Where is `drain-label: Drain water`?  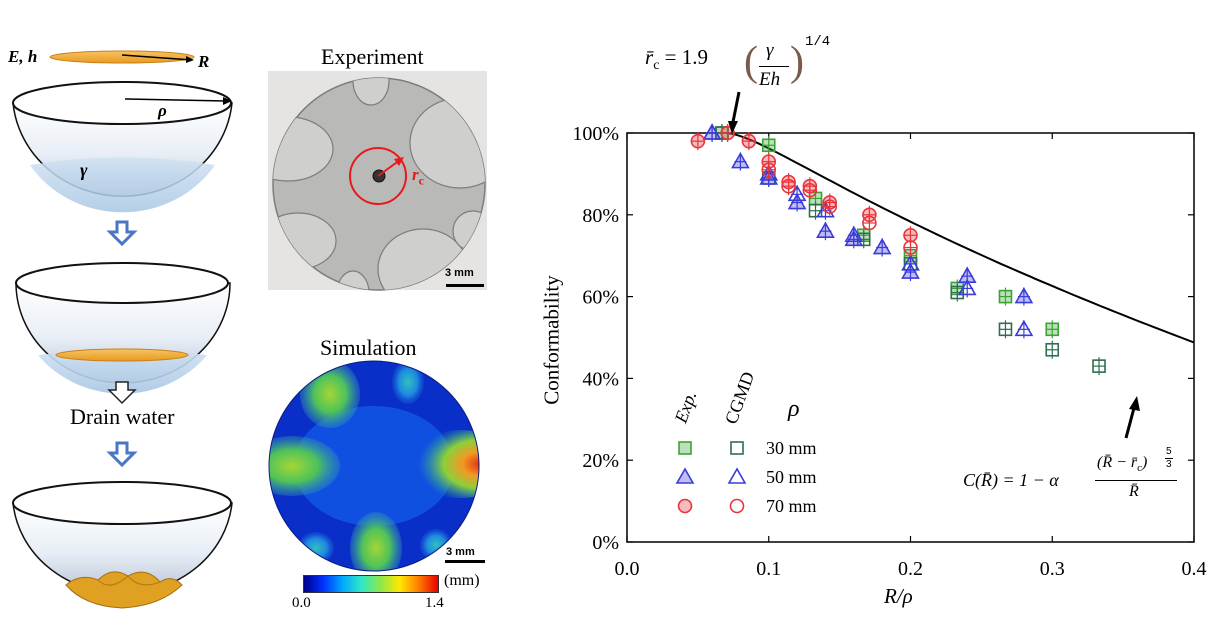 drain-label: Drain water is located at coordinates (122, 416).